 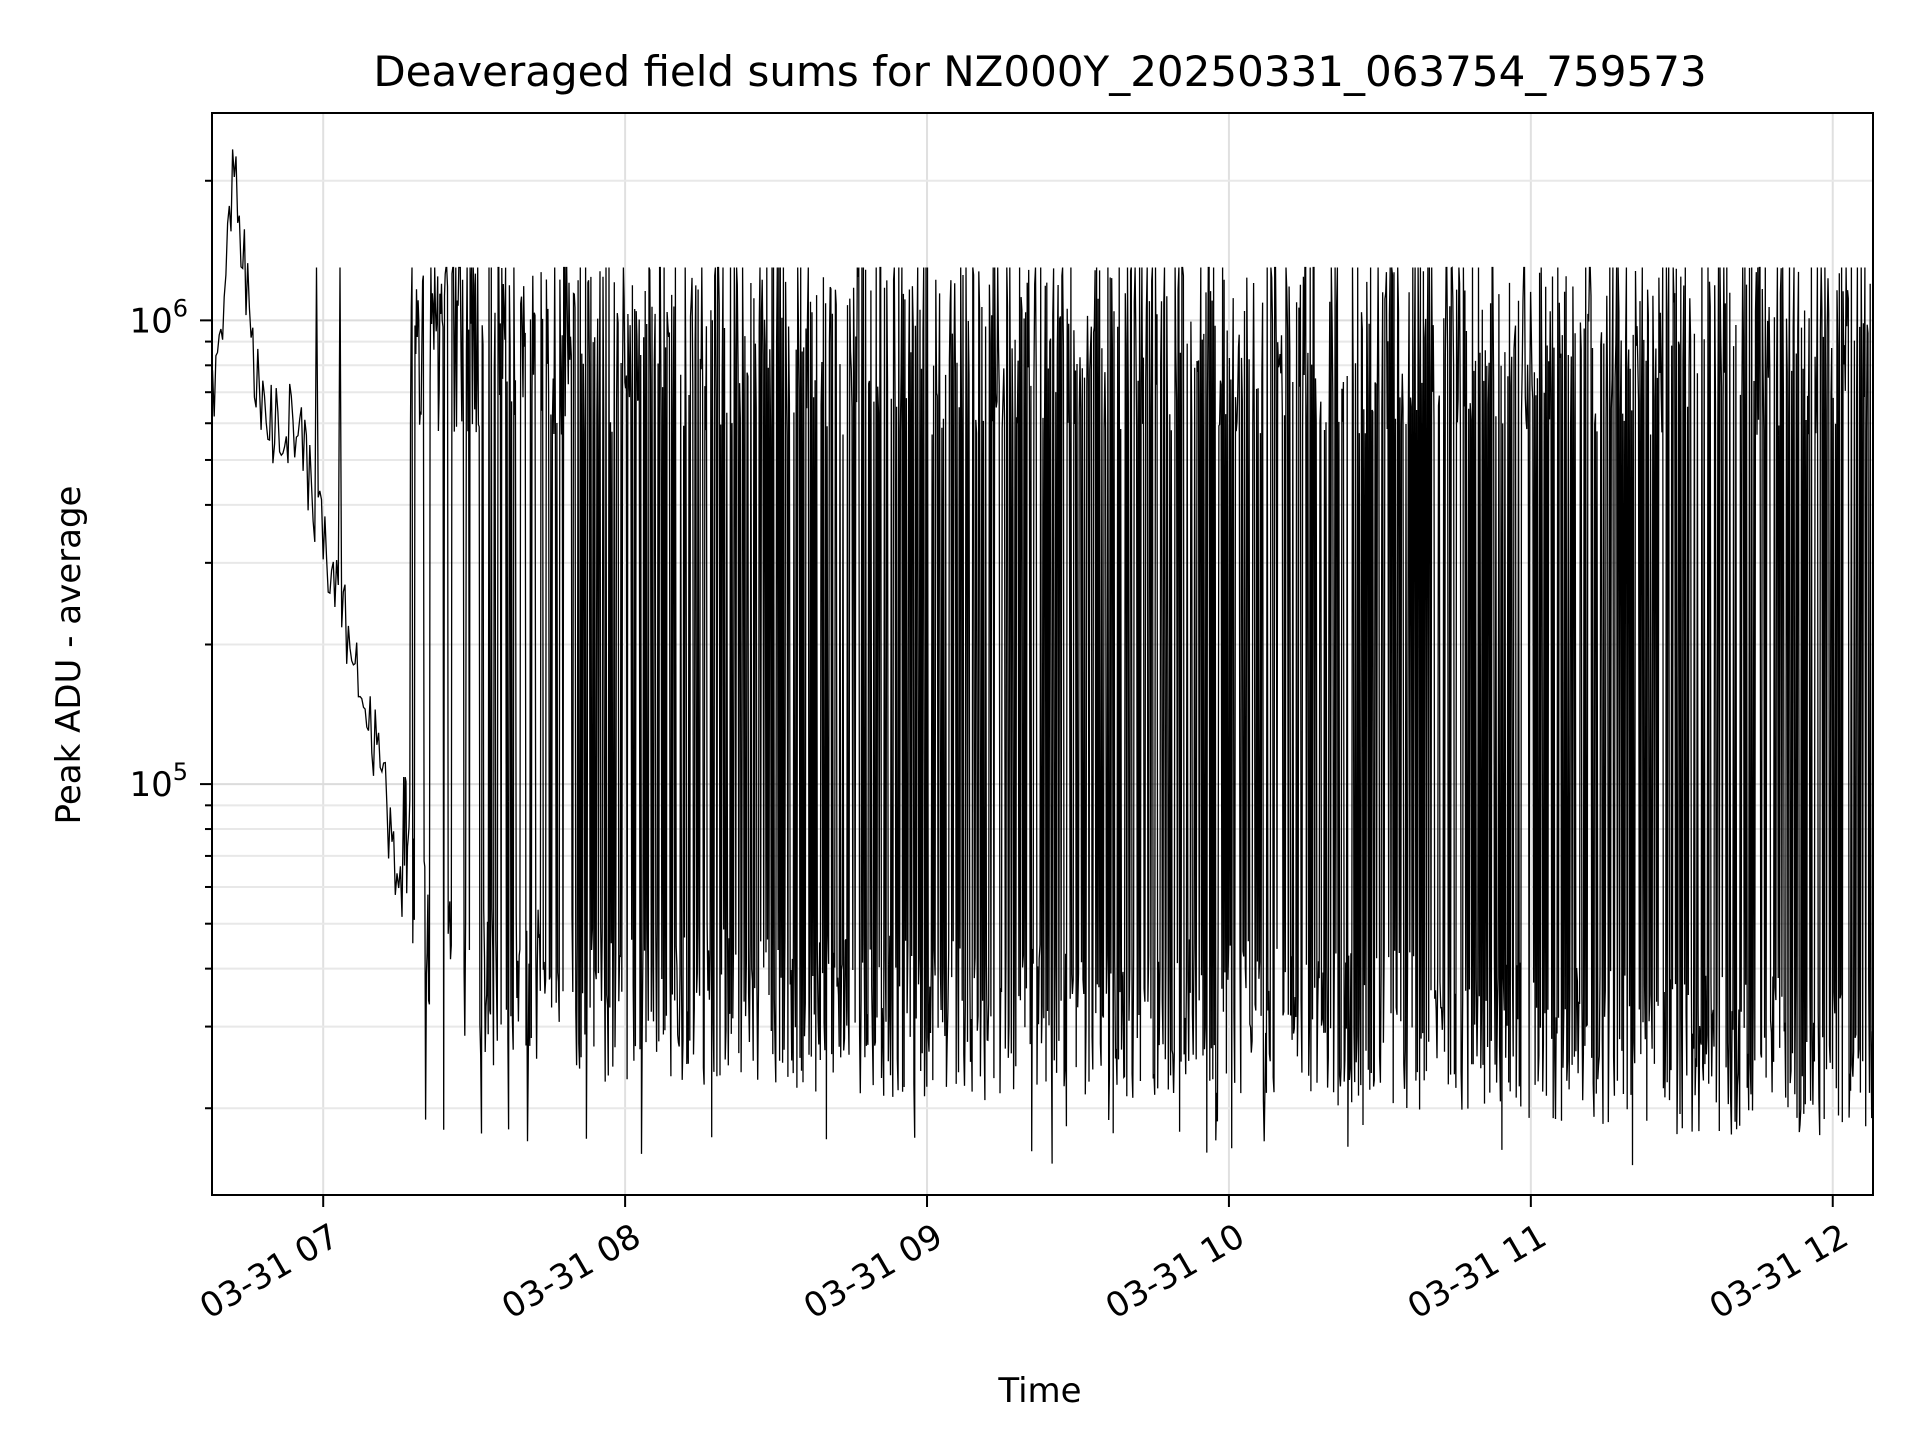 What do you see at coordinates (69, 655) in the screenshot?
I see `y-axis-label: Peak ADU - average` at bounding box center [69, 655].